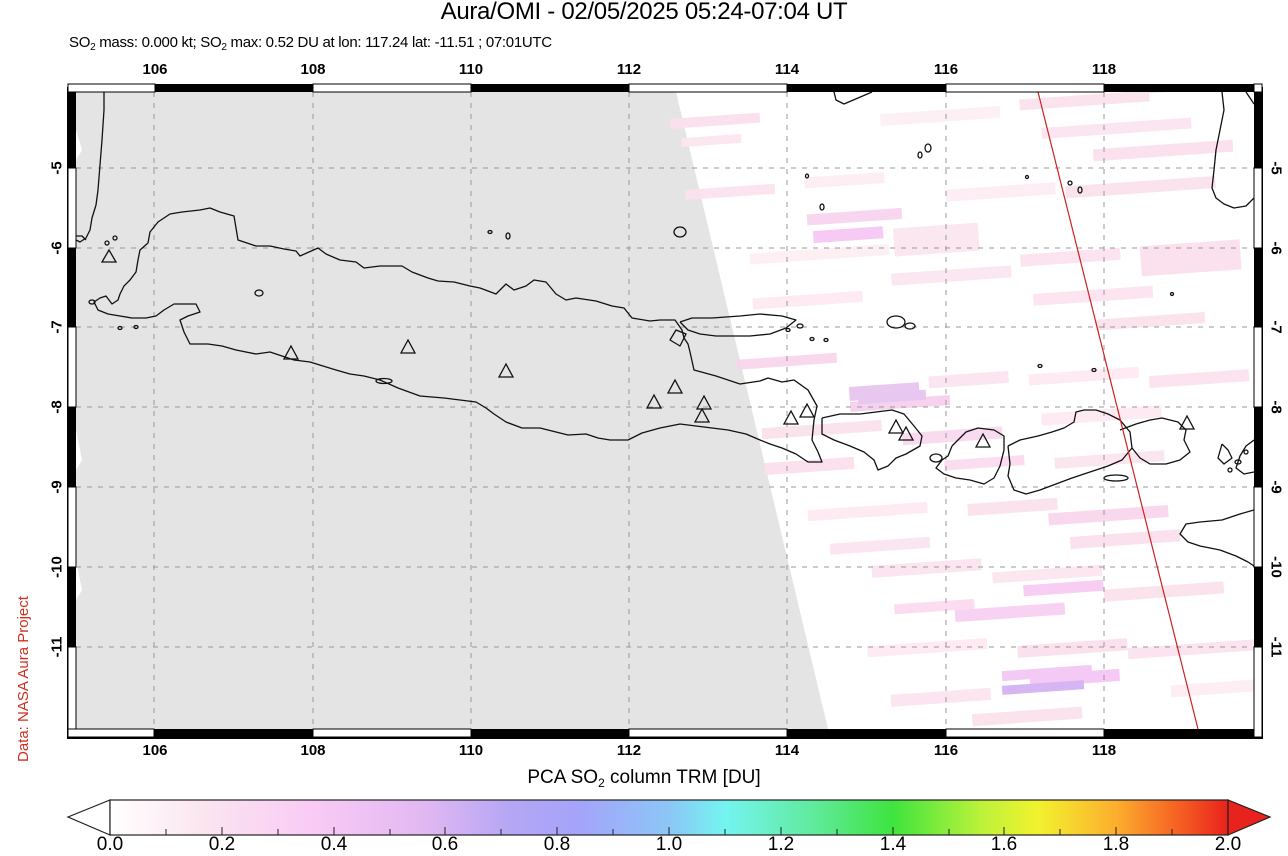 The height and width of the screenshot is (856, 1288). Describe the element at coordinates (57, 248) in the screenshot. I see `lat-tick-left: -6` at that location.